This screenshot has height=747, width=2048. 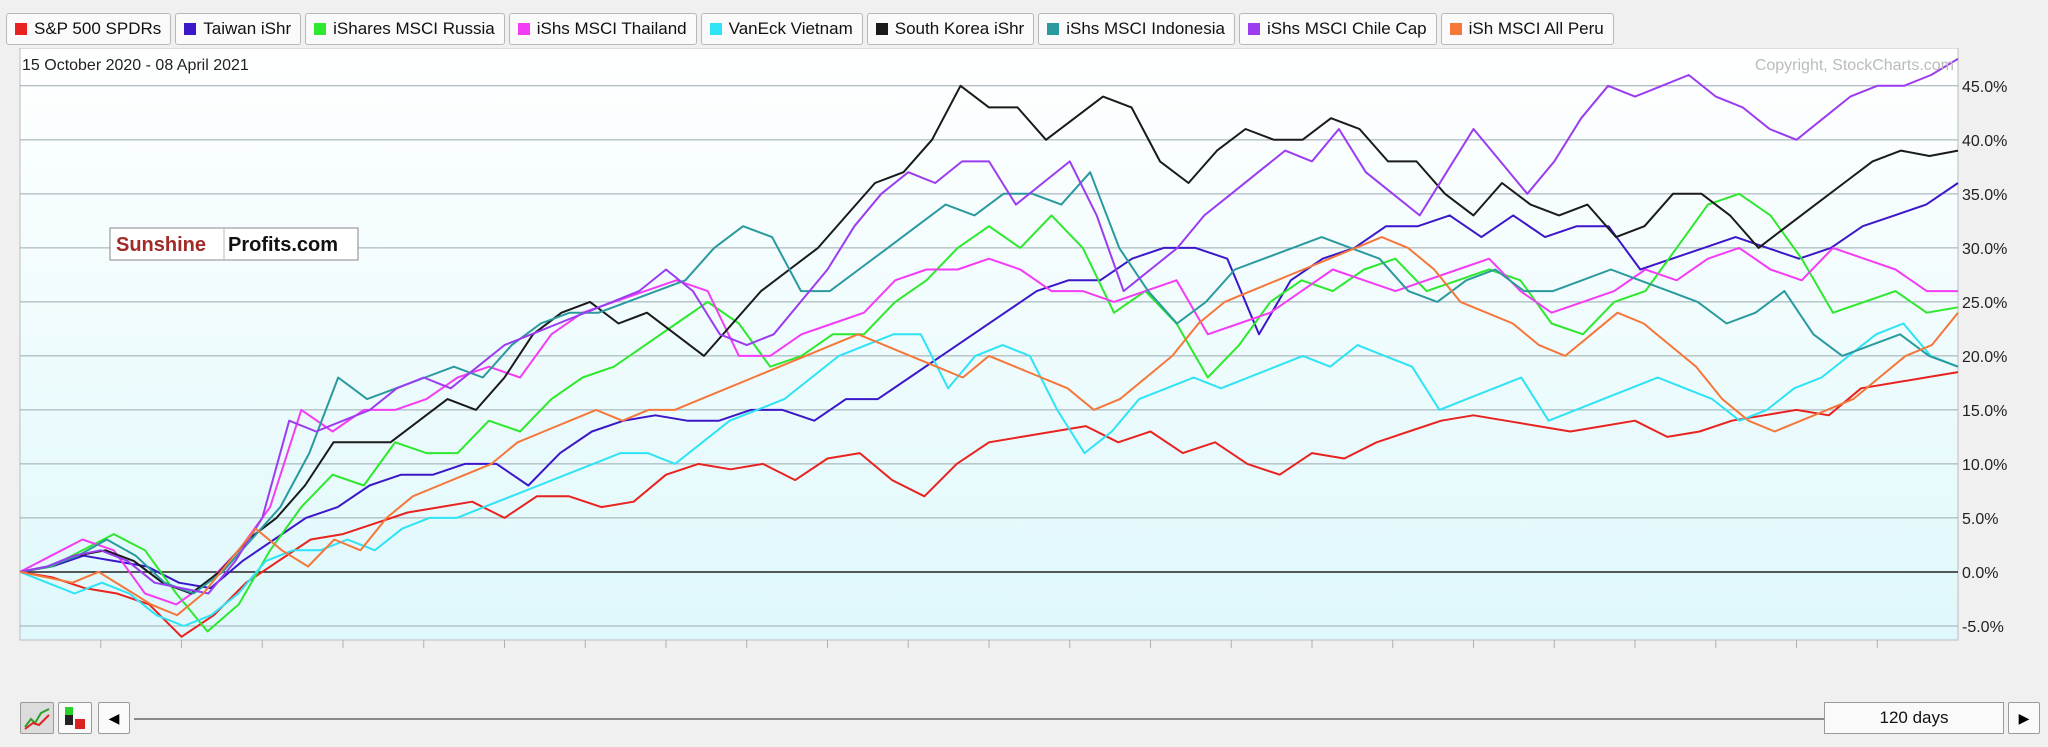 What do you see at coordinates (1536, 28) in the screenshot?
I see `legend-label: iSh MSCI All Peru` at bounding box center [1536, 28].